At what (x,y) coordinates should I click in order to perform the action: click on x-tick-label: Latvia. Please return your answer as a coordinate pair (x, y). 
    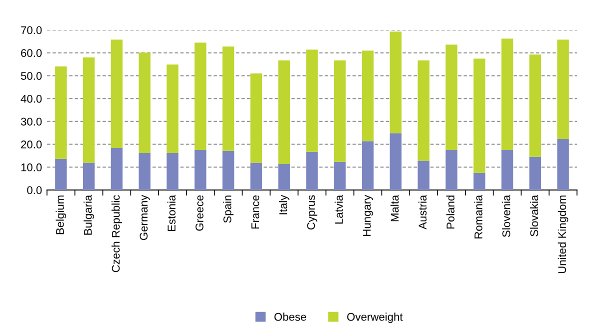
    Looking at the image, I should click on (338, 209).